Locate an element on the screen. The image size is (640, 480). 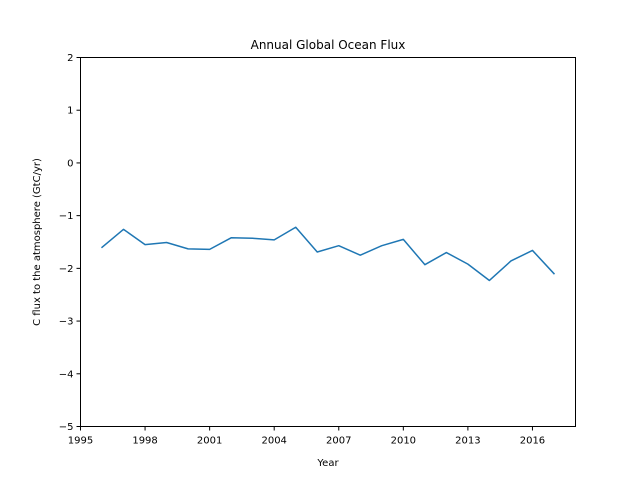
y-tick-label: −5 is located at coordinates (66, 427).